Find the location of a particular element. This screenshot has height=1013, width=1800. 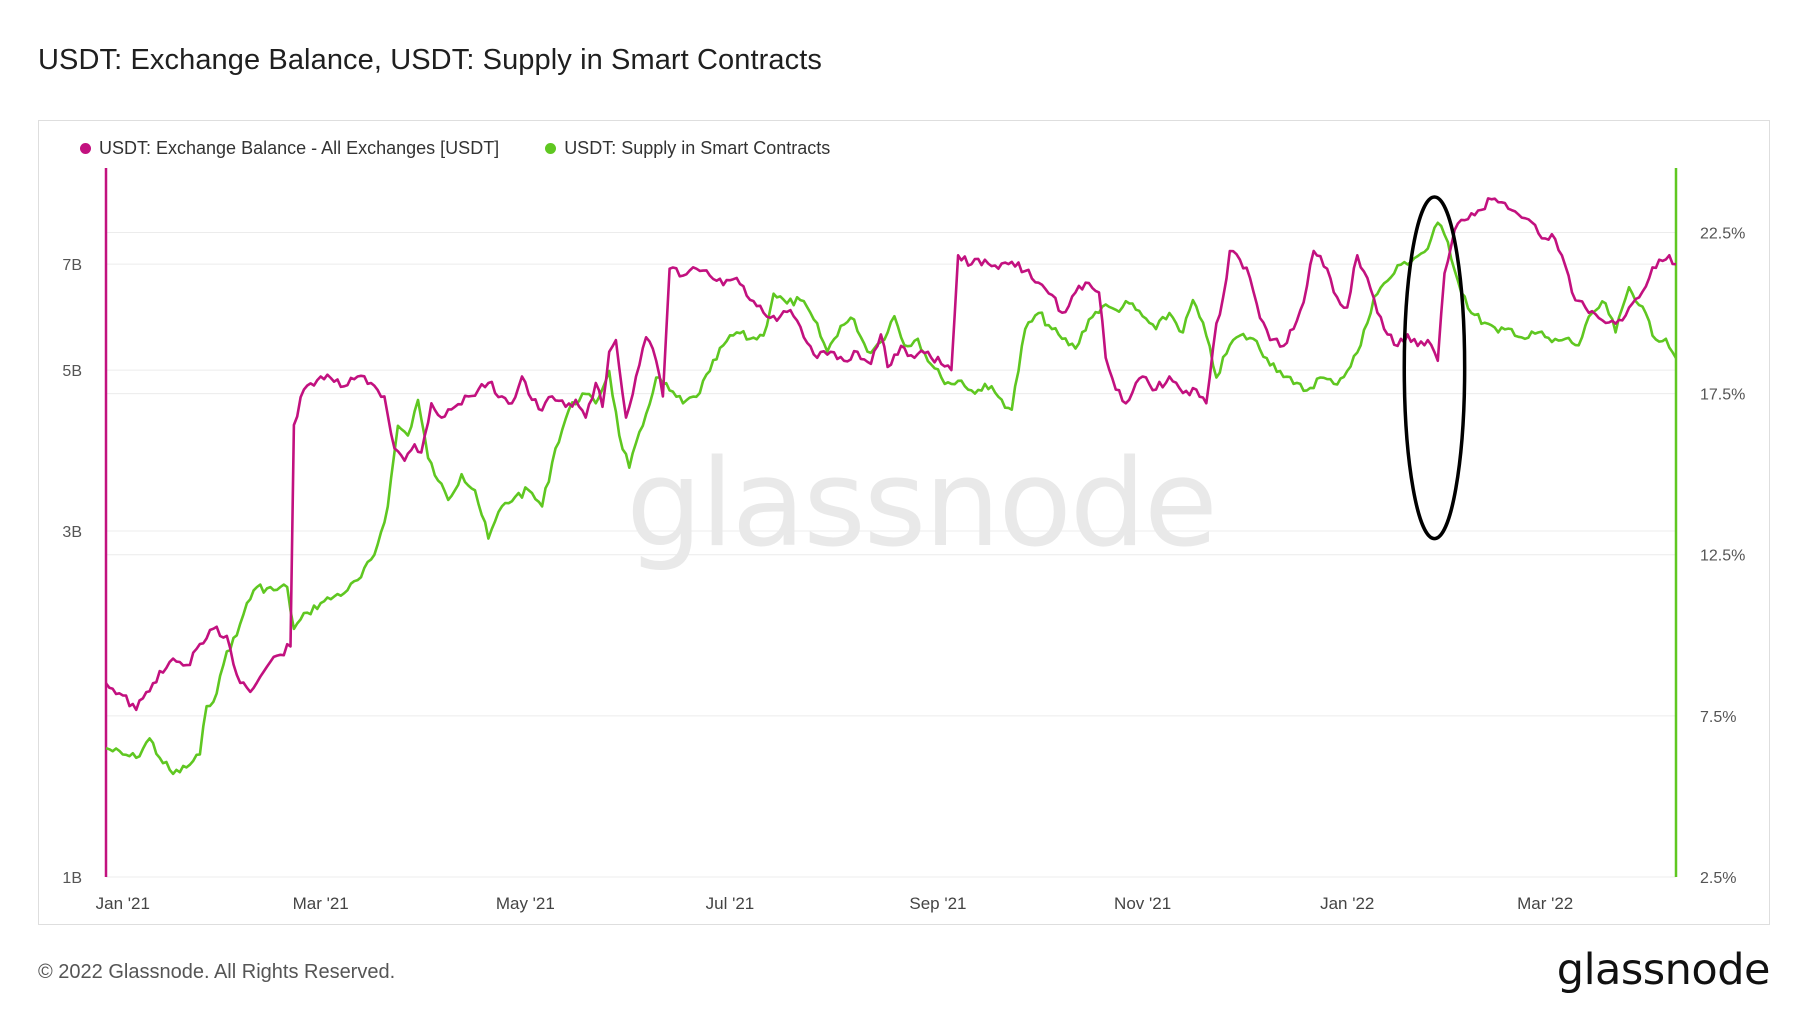

left-tick-label-0: 1B is located at coordinates (72, 878).